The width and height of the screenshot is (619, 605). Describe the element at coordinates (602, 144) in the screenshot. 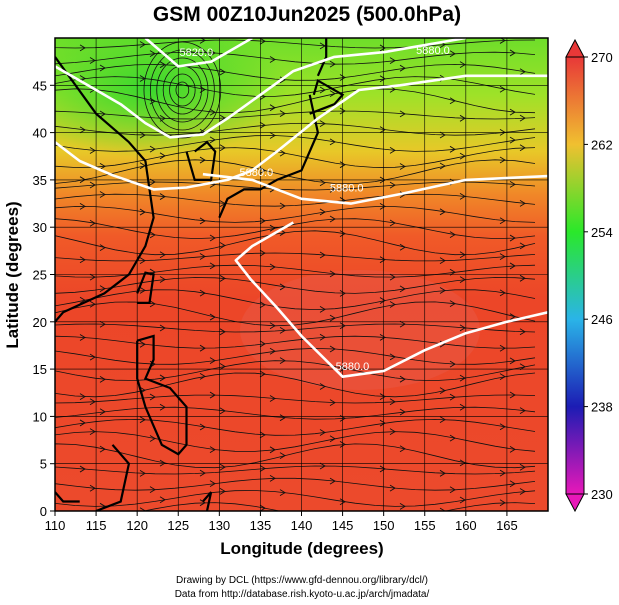

I see `colorbar-tick-label: 262` at that location.